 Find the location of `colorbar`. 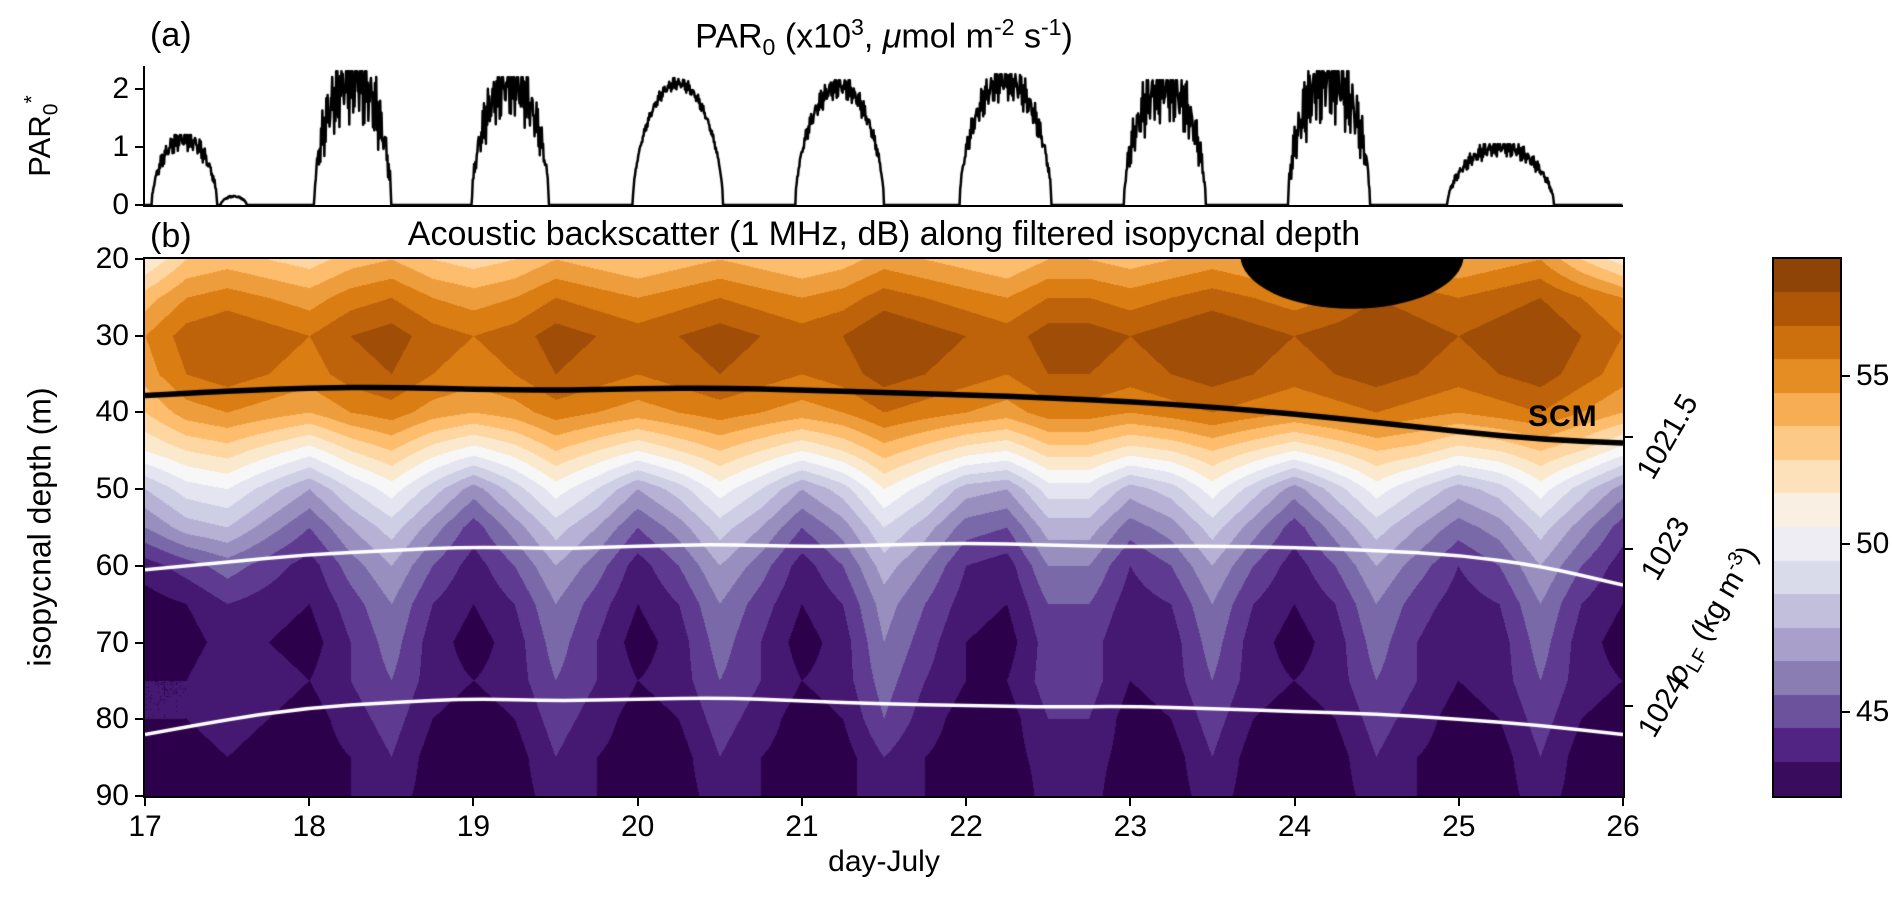

colorbar is located at coordinates (1807, 527).